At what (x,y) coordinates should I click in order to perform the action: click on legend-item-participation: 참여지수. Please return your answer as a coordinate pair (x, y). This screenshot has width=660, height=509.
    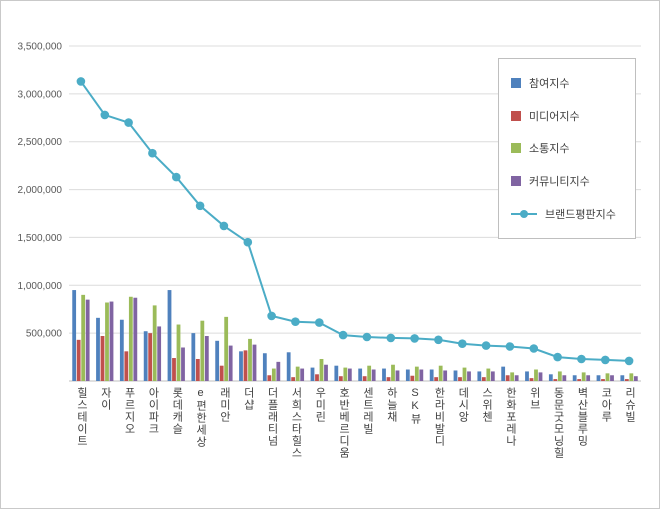
    Looking at the image, I should click on (567, 83).